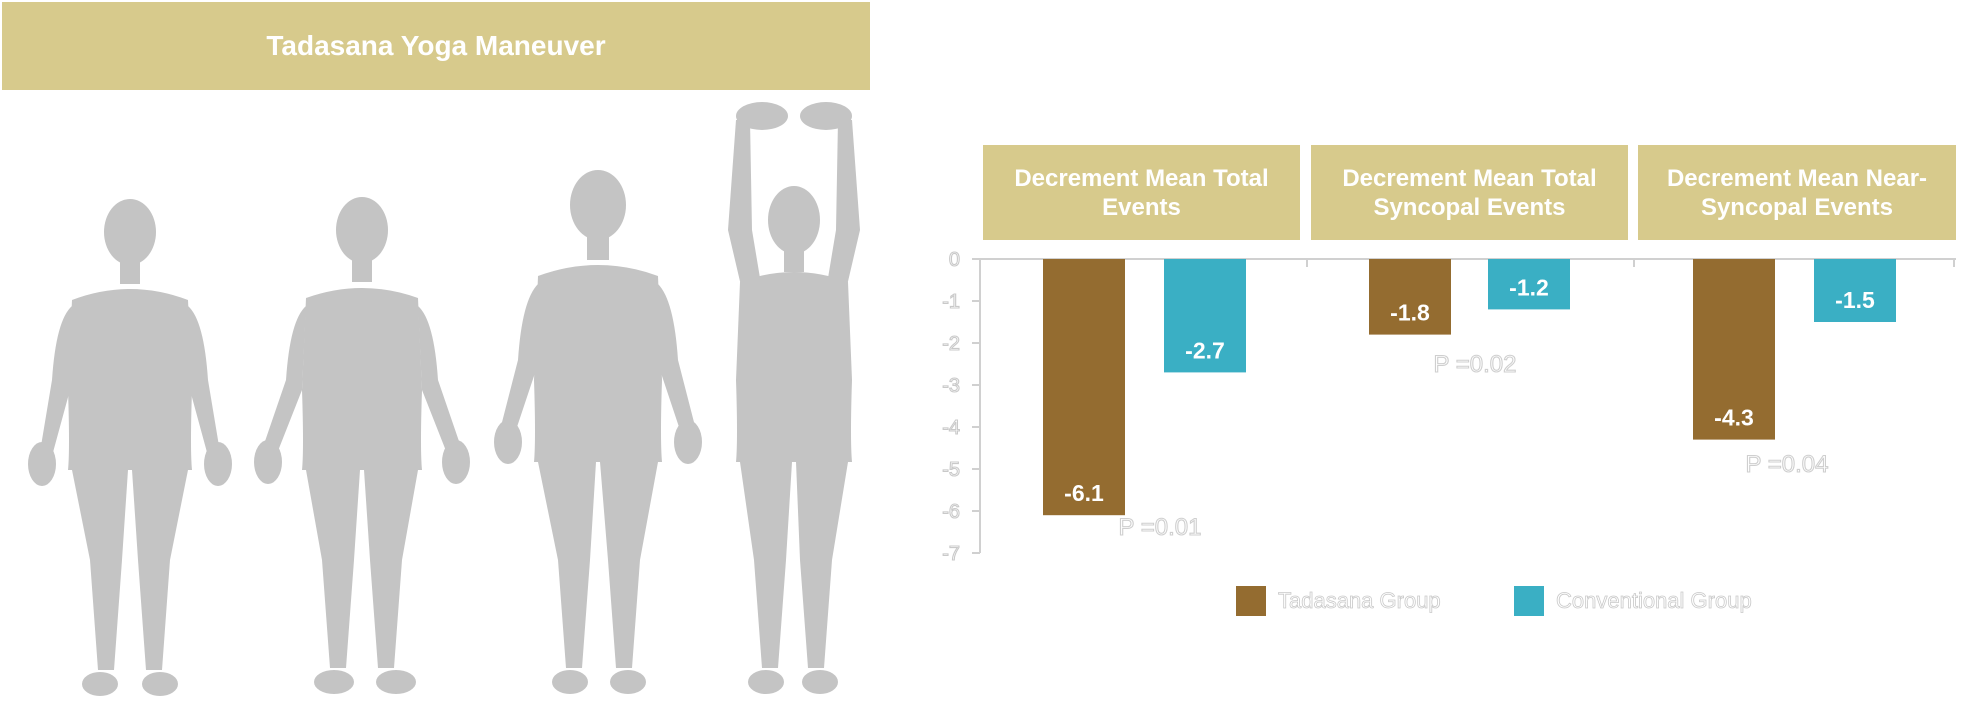  What do you see at coordinates (1205, 350) in the screenshot?
I see `bar-value-label: -2.7` at bounding box center [1205, 350].